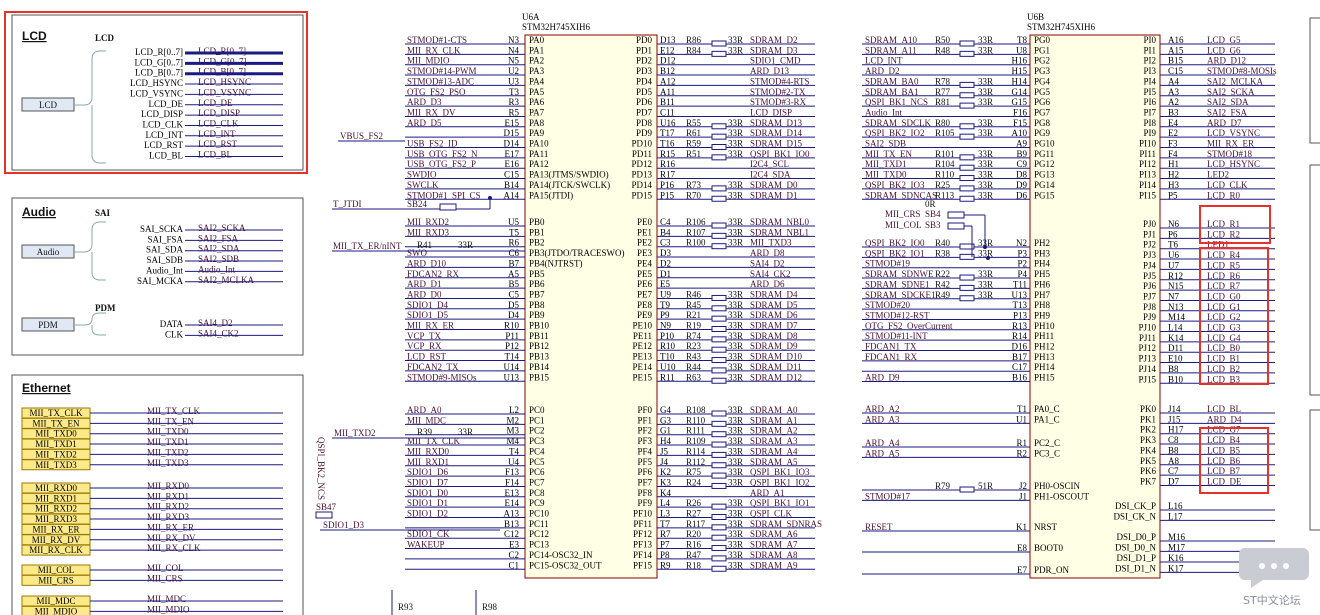 The width and height of the screenshot is (1320, 615). What do you see at coordinates (423, 185) in the screenshot?
I see `net-label: SWCLK` at bounding box center [423, 185].